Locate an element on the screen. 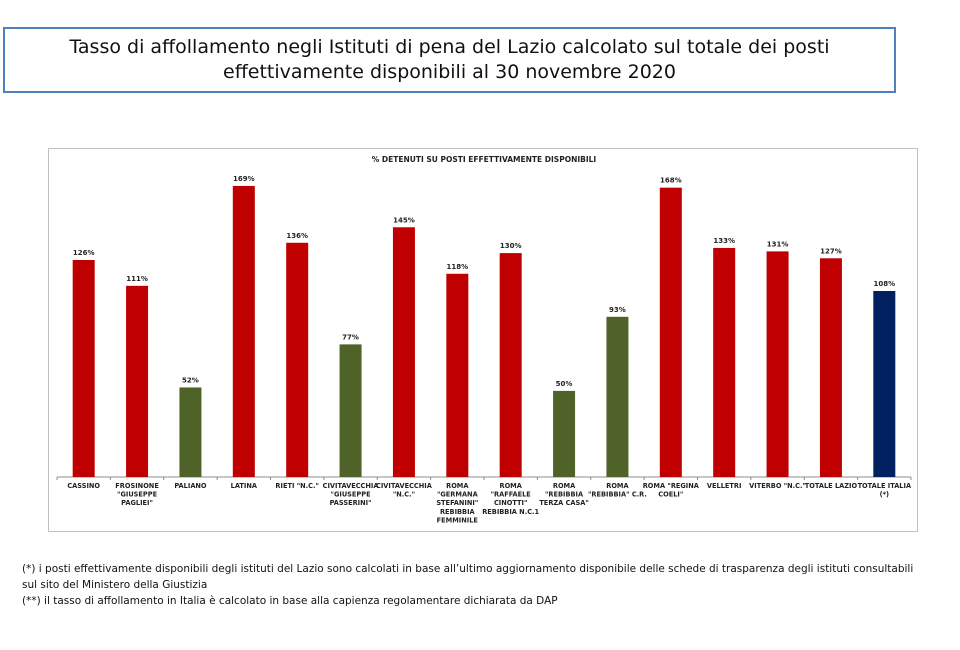 This screenshot has height=650, width=960. category-label: RIETI "N.C." is located at coordinates (297, 486).